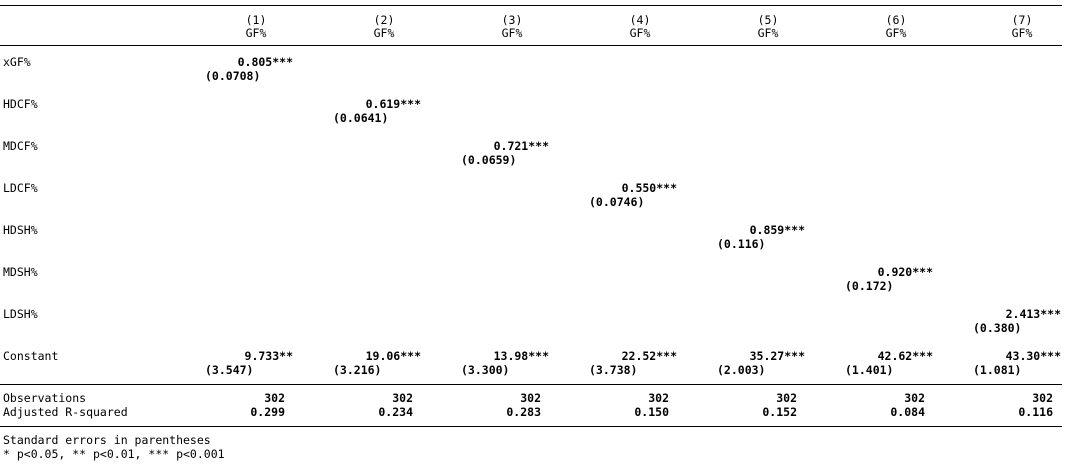 This screenshot has height=466, width=1068. What do you see at coordinates (485, 370) in the screenshot?
I see `constant-standard-error: (3.300)` at bounding box center [485, 370].